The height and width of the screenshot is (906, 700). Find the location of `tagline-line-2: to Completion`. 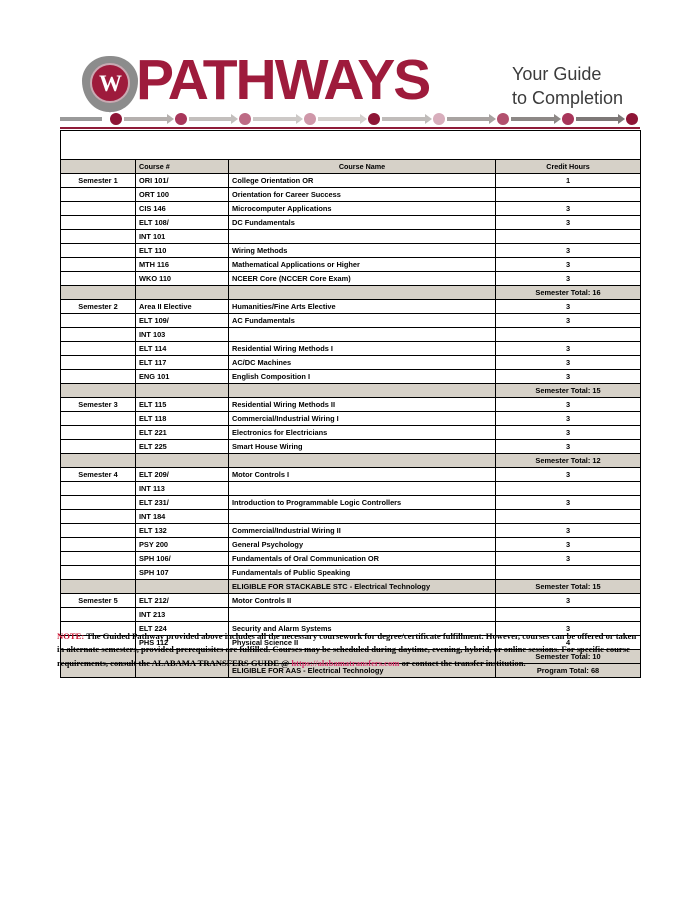

tagline-line-2: to Completion is located at coordinates (568, 98).